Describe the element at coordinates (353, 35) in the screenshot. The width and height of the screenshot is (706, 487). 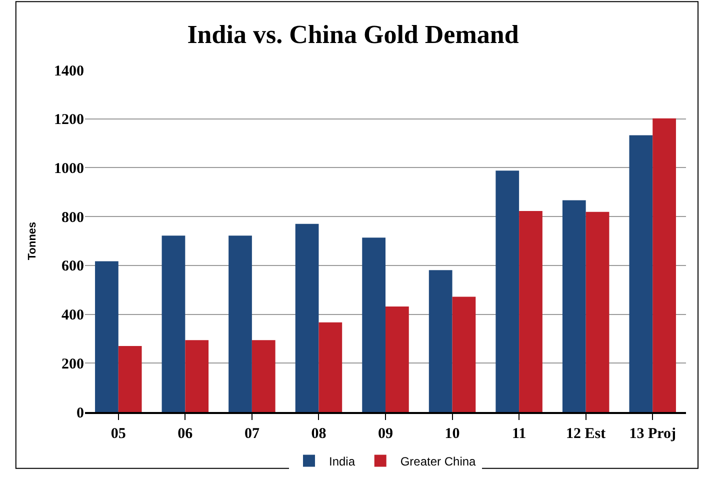
I see `chart-title: India vs. China Gold Demand` at that location.